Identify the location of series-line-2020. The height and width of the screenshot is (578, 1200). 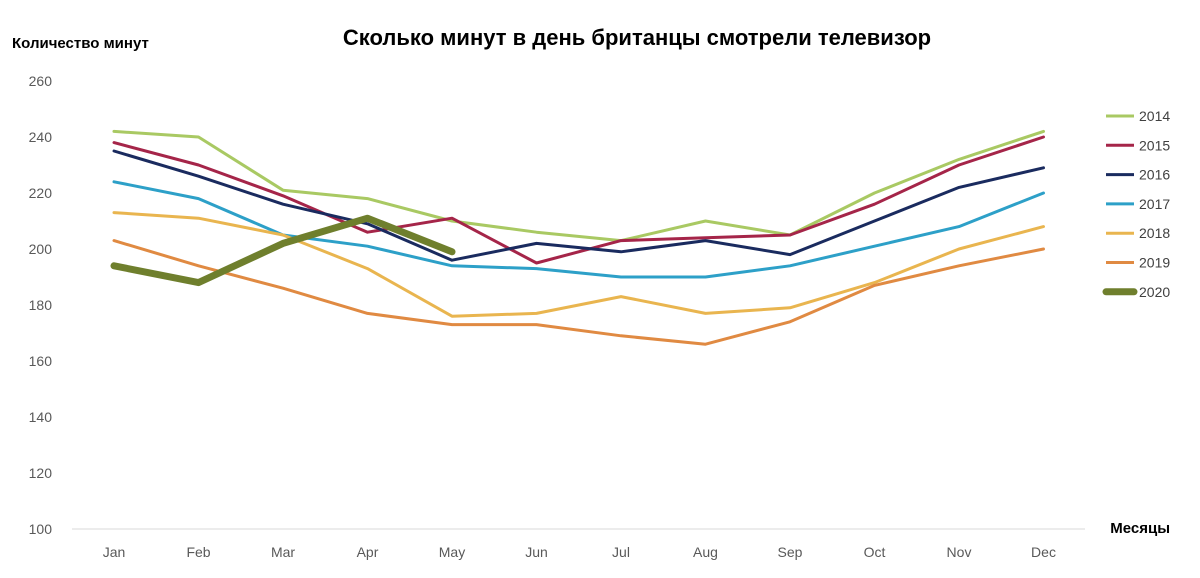
(283, 250).